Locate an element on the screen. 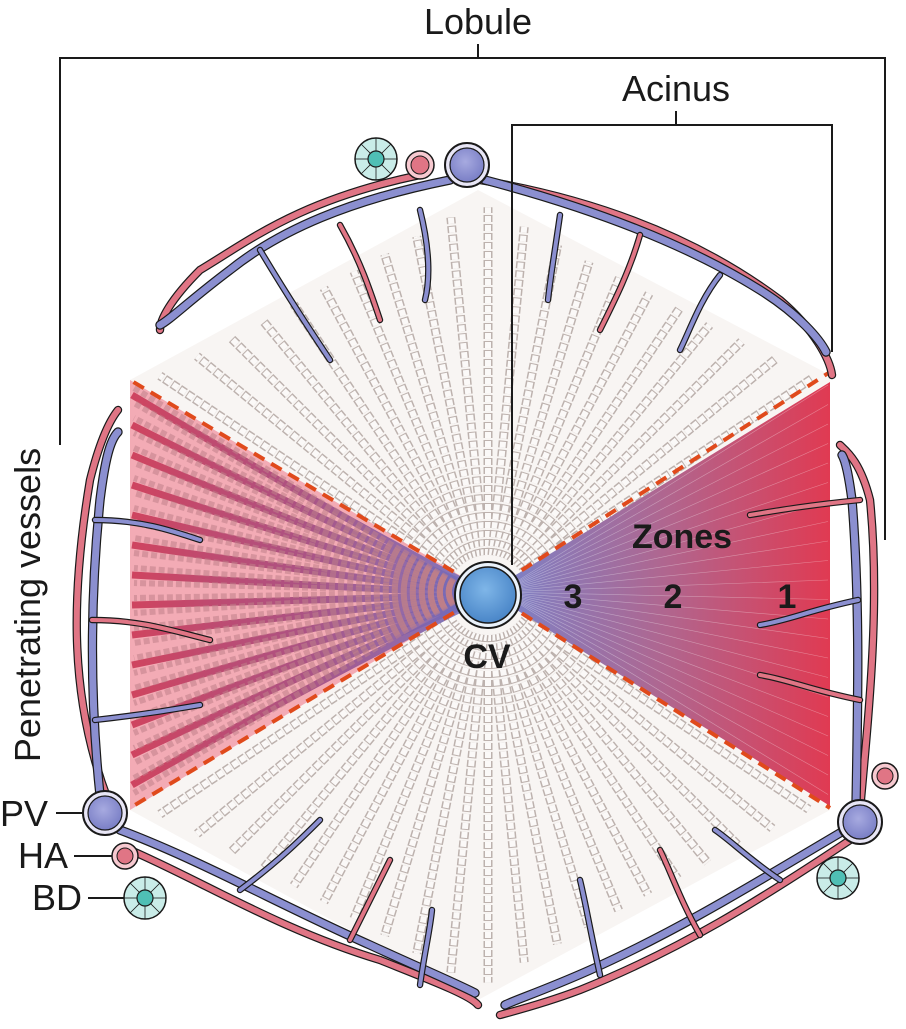 This screenshot has height=1029, width=906. sinusoid-streak is located at coordinates (310, 525).